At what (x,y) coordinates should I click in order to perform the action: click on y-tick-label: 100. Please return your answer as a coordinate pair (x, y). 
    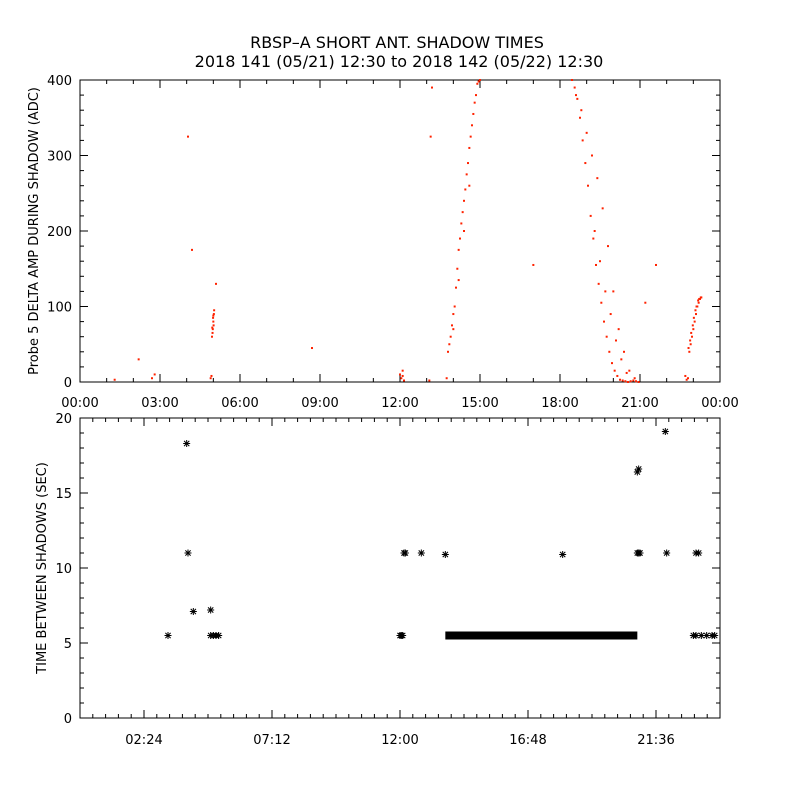
    Looking at the image, I should click on (59, 308).